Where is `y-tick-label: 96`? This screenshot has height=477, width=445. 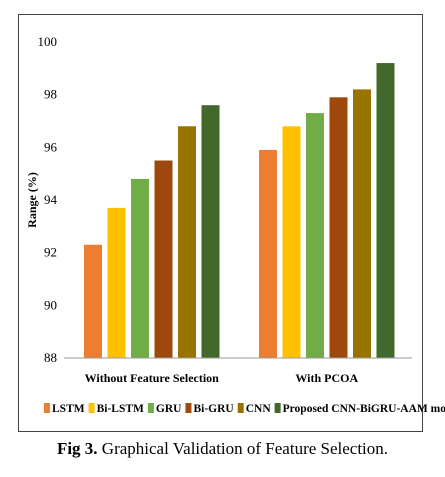 y-tick-label: 96 is located at coordinates (51, 146).